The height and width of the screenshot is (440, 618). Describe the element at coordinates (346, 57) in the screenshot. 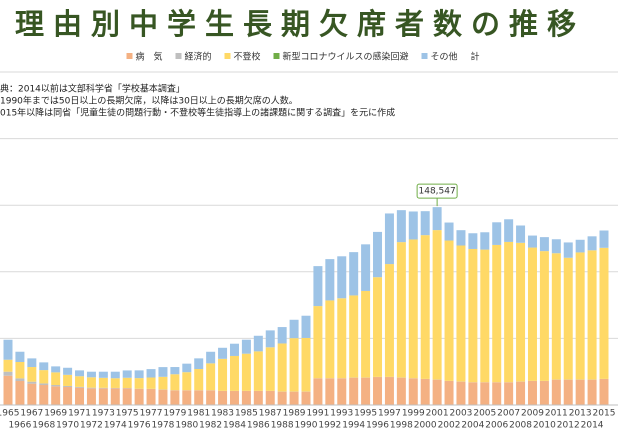

I see `legend-label: 新型コロナウイルスの感染回避` at that location.